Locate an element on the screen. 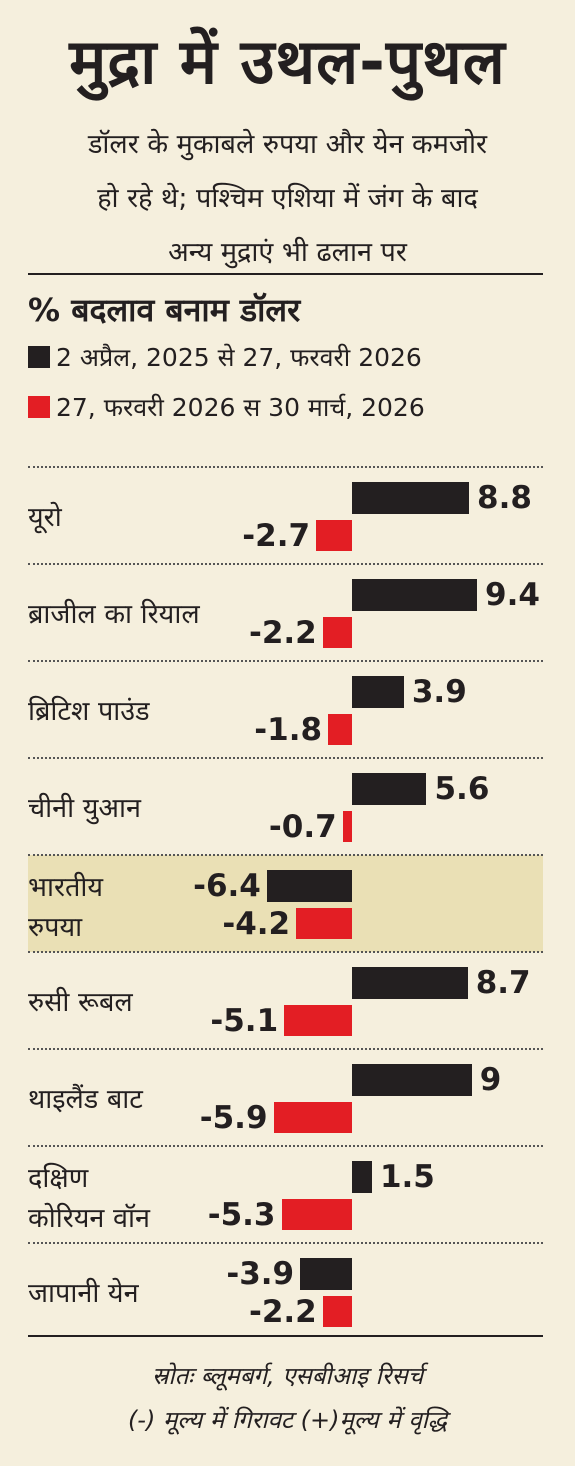 Image resolution: width=575 pixels, height=1466 pixels. legend-swatch-black is located at coordinates (39, 357).